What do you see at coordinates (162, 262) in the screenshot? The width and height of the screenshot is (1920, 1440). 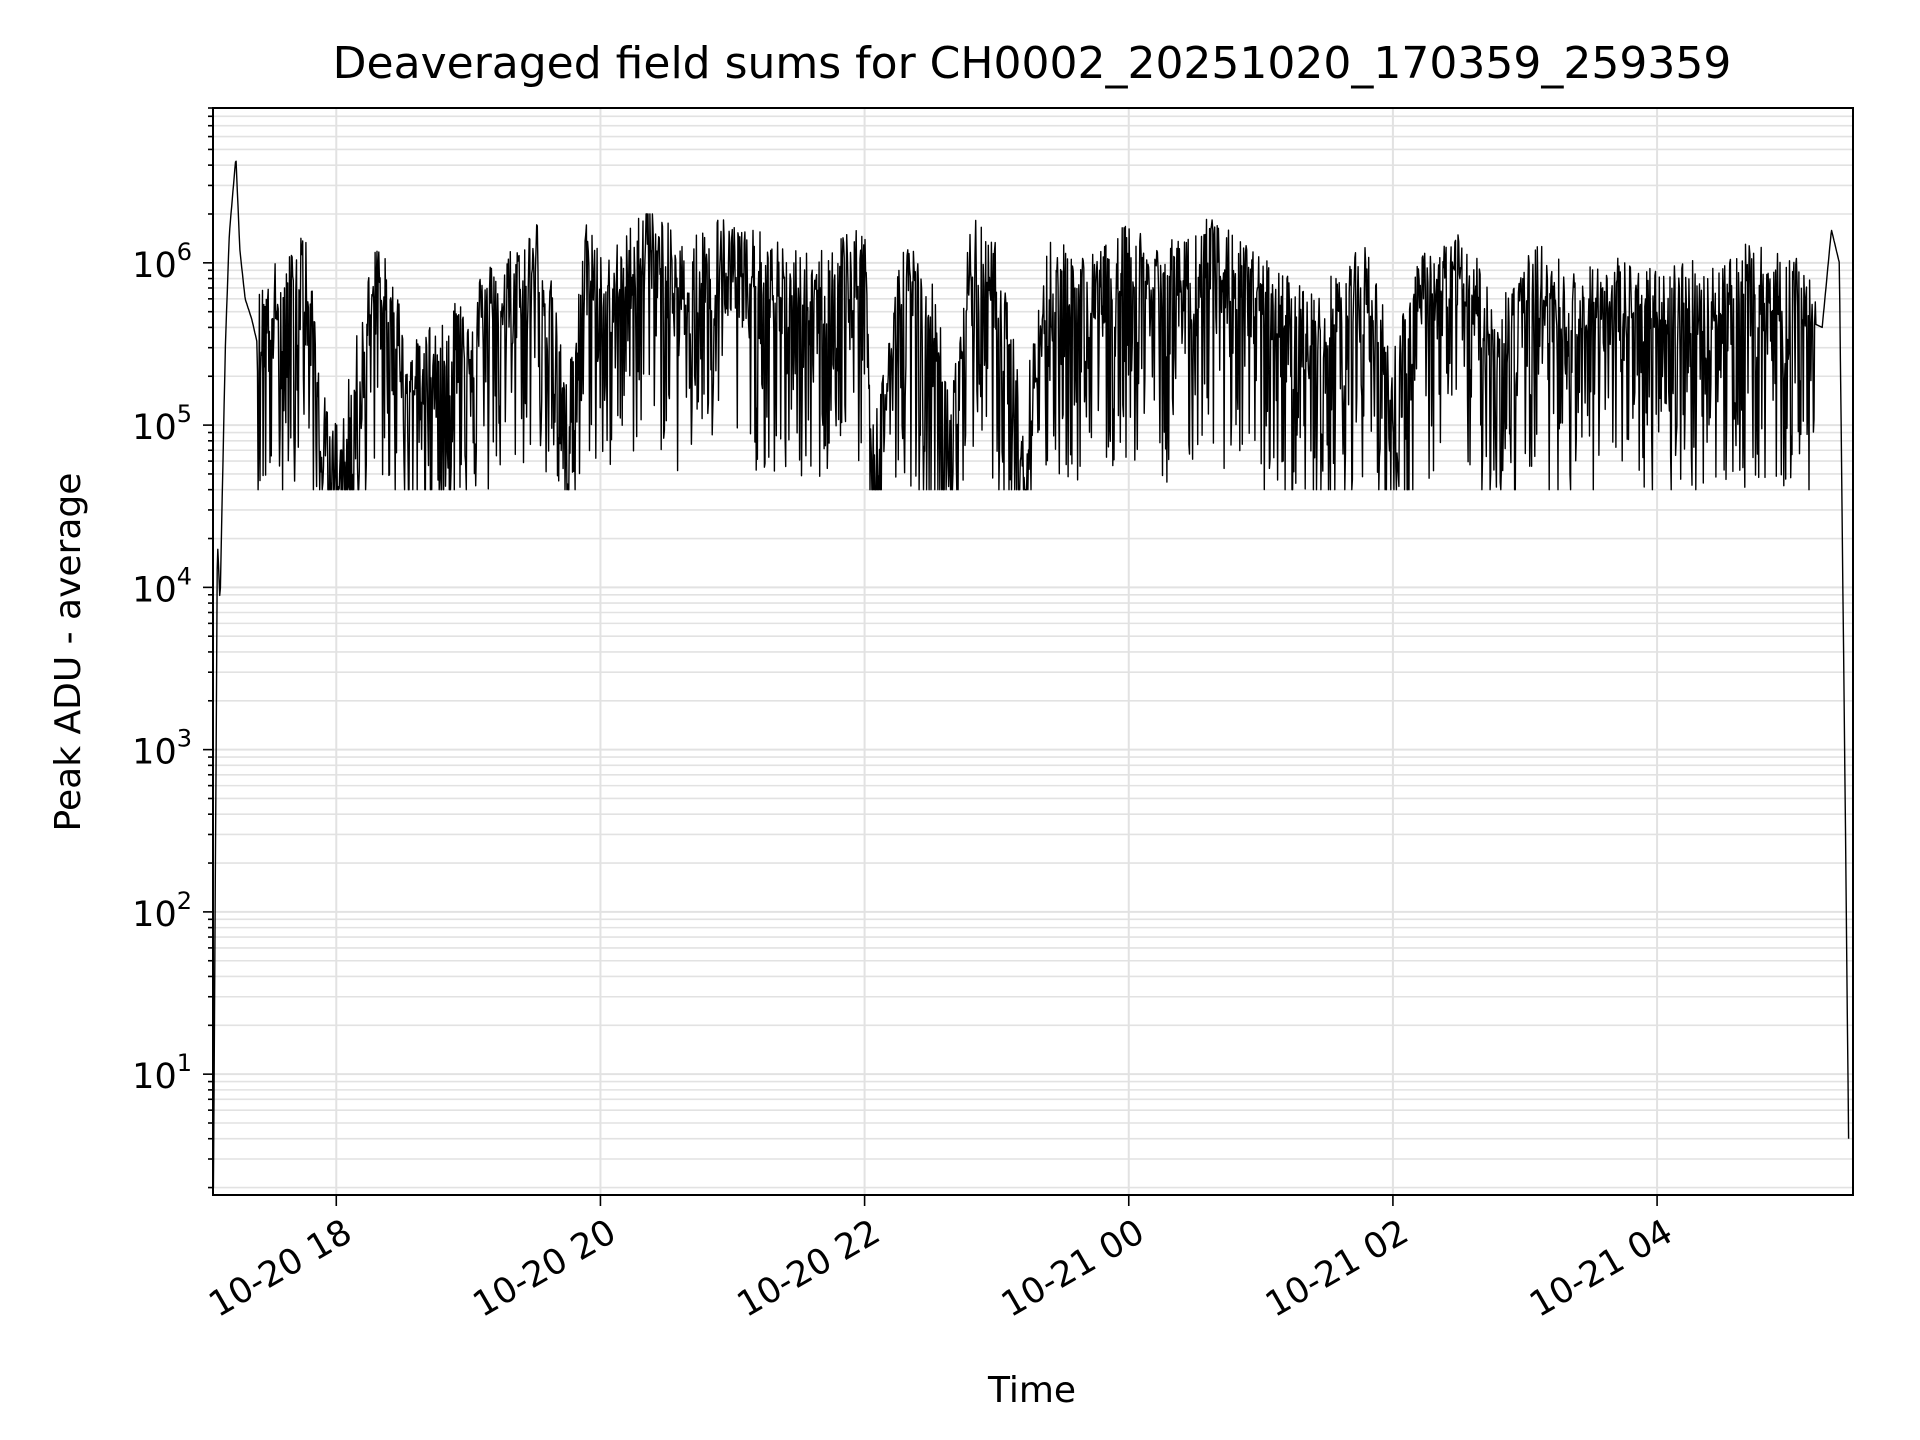 I see `y-tick-label: 10⁶` at bounding box center [162, 262].